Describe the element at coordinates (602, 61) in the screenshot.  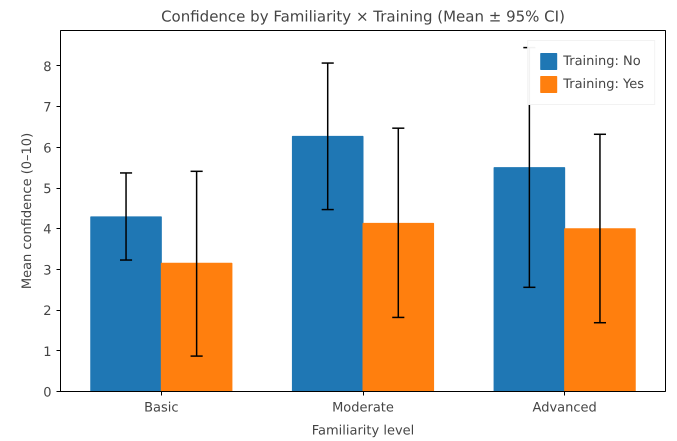
I see `legend-label: Training: No` at that location.